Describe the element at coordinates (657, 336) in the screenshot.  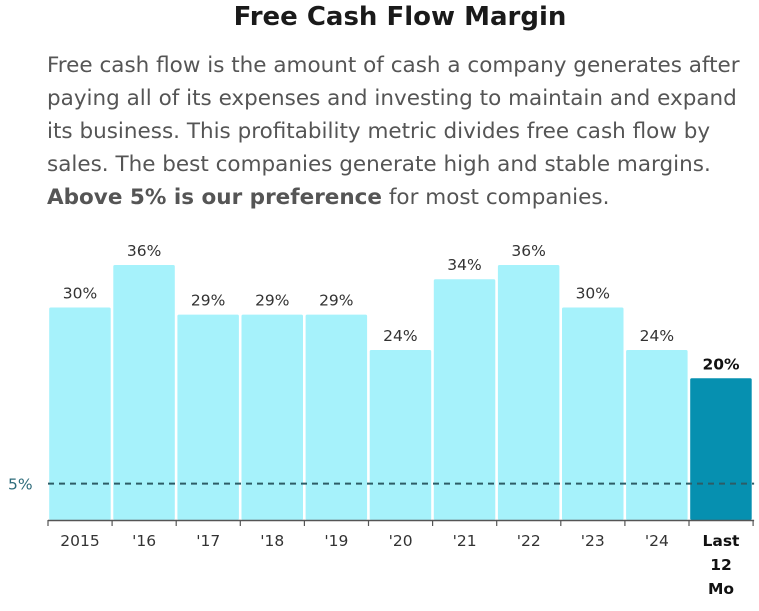
I see `bar-value-label-9: 24%` at that location.